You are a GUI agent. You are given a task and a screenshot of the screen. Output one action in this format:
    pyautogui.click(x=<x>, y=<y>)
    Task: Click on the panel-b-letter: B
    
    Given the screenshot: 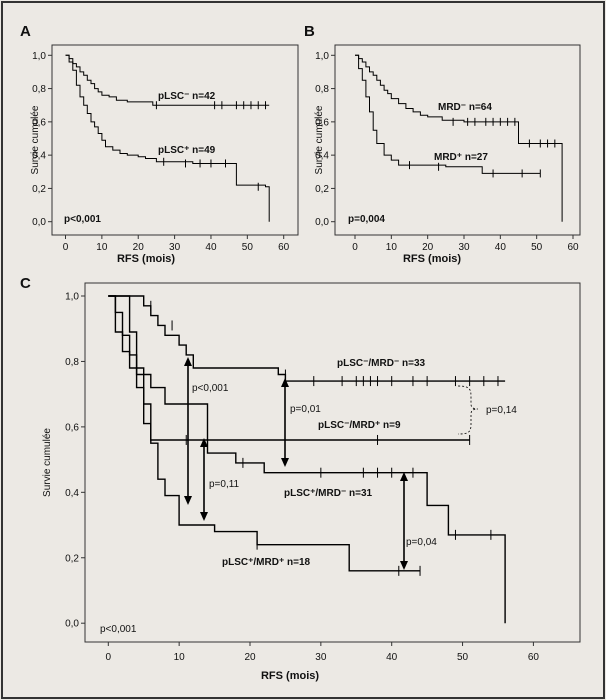 What is the action you would take?
    pyautogui.click(x=309, y=31)
    